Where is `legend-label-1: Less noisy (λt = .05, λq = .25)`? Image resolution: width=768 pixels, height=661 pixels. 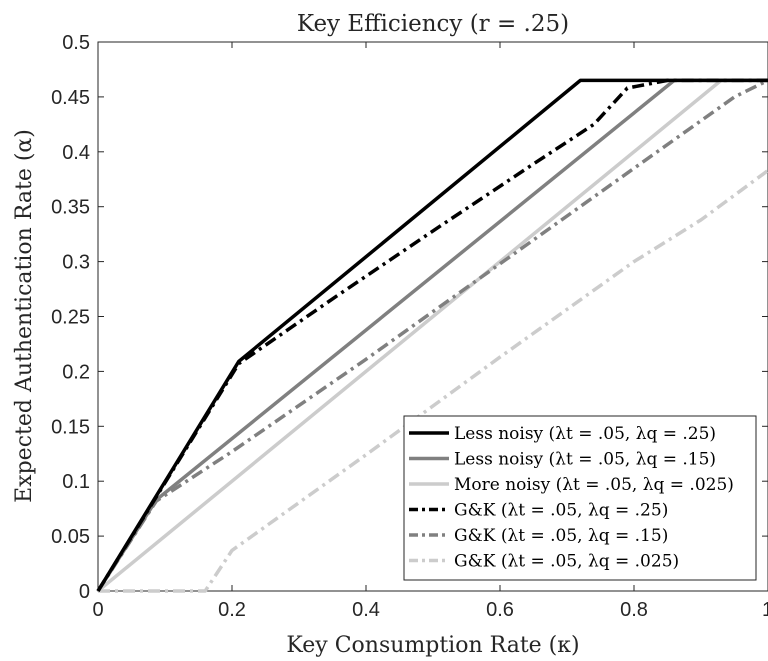 legend-label-1: Less noisy (λt = .05, λq = .25) is located at coordinates (585, 434).